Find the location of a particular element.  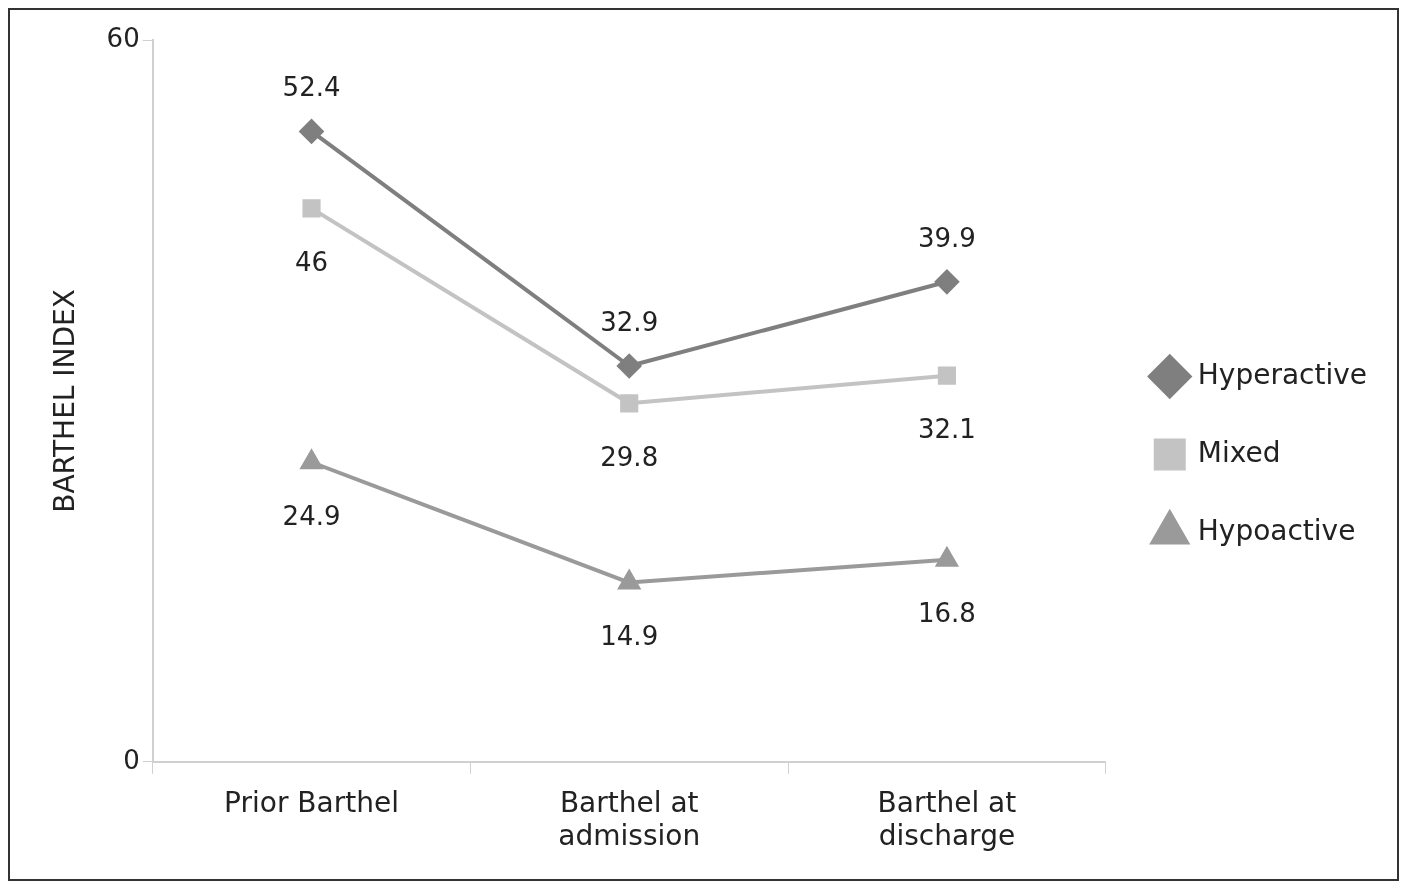

x-tick-label: Barthel at discharge is located at coordinates (947, 819).